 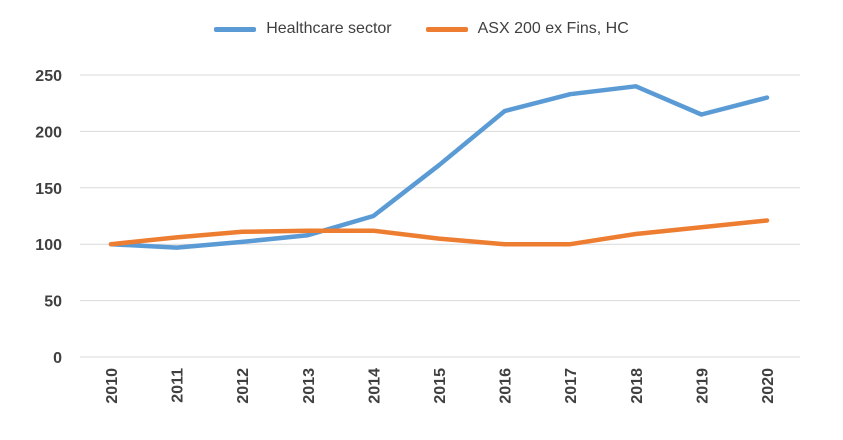 What do you see at coordinates (48, 189) in the screenshot?
I see `y-tick-label: 150` at bounding box center [48, 189].